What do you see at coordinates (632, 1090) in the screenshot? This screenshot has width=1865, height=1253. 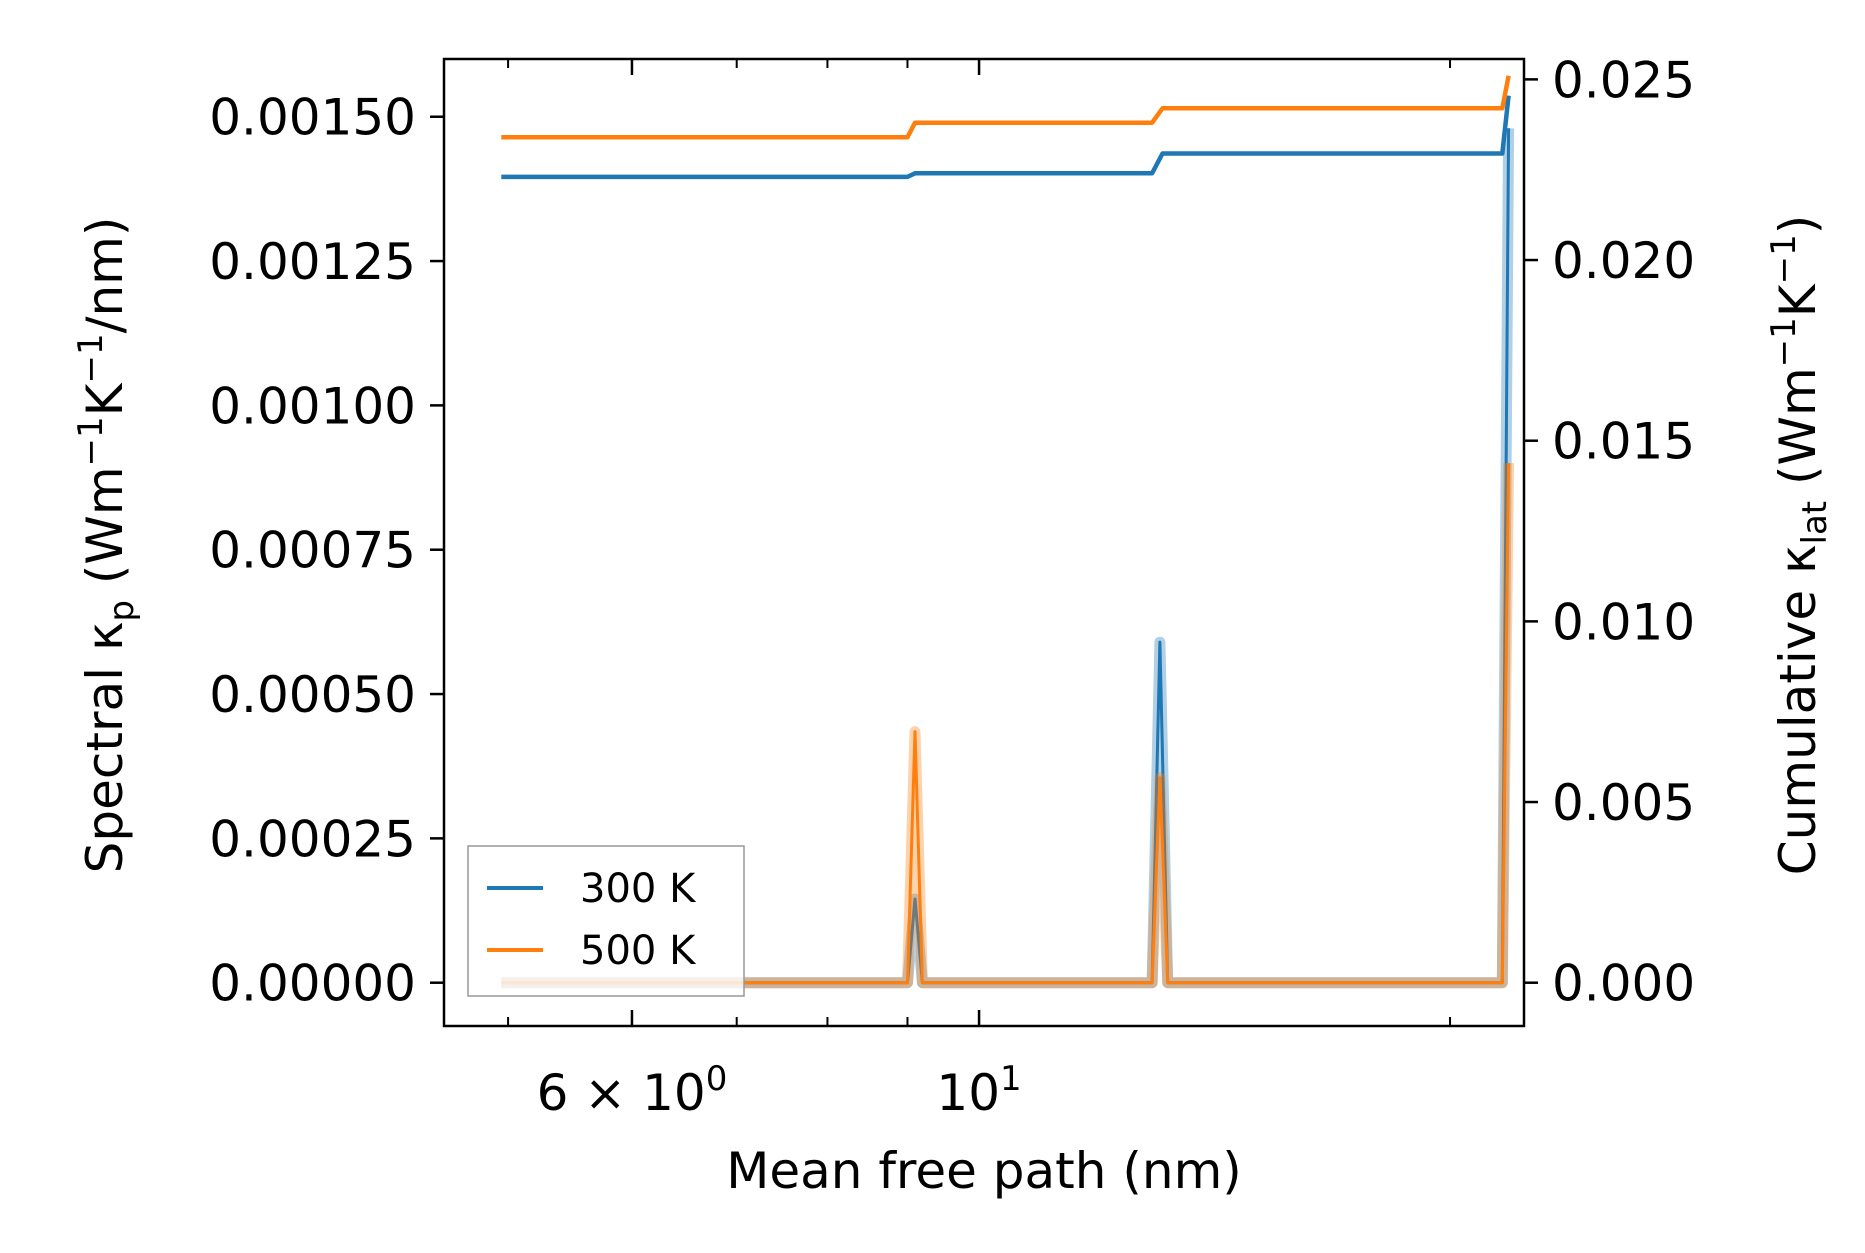 I see `x-tick-label: 6 × 100` at bounding box center [632, 1090].